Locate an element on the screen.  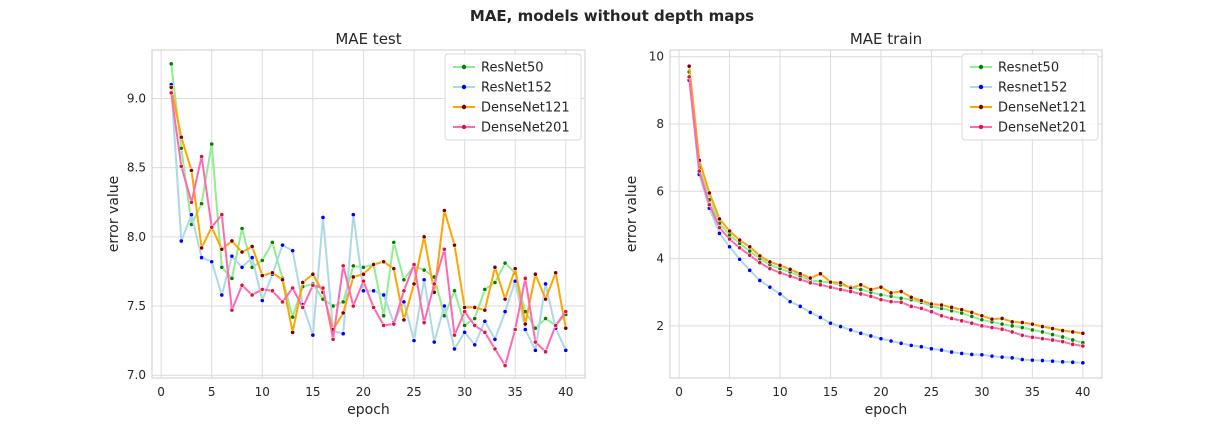
chart-1-y-tick-label: 6 is located at coordinates (660, 191).